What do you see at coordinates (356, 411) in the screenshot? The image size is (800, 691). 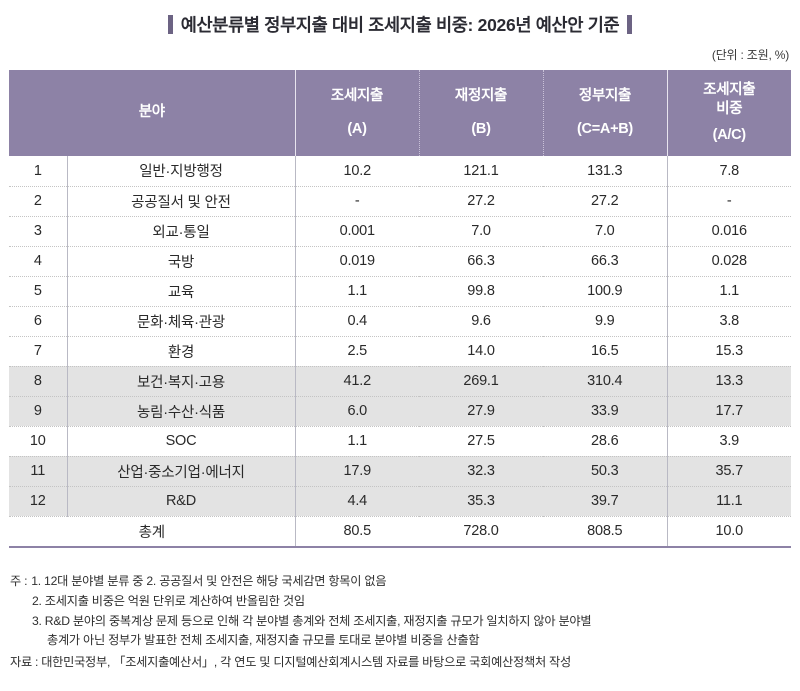 I see `row-tax-expenditure: 6.0` at bounding box center [356, 411].